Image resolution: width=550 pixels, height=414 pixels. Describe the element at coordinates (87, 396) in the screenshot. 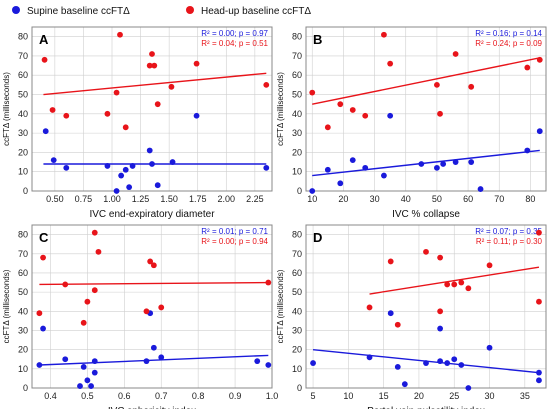

I see `x-tick-label: 0.5` at that location.